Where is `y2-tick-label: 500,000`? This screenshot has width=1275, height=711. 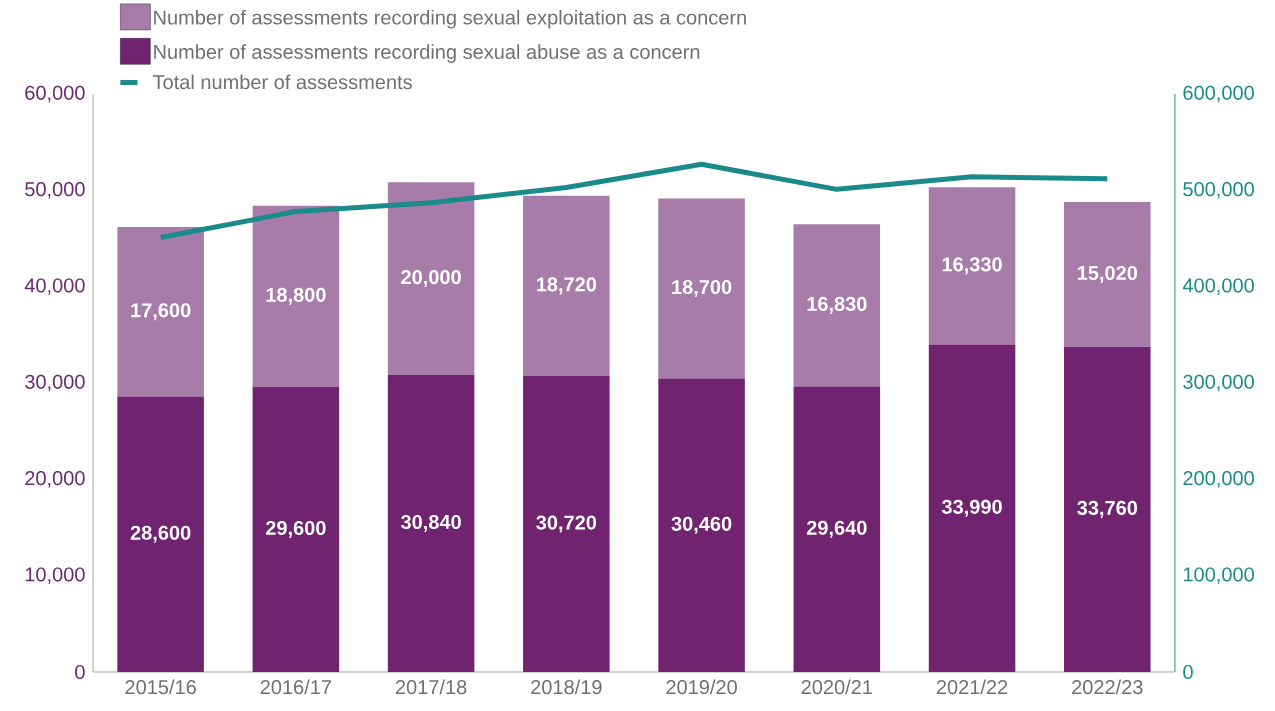 y2-tick-label: 500,000 is located at coordinates (1218, 190).